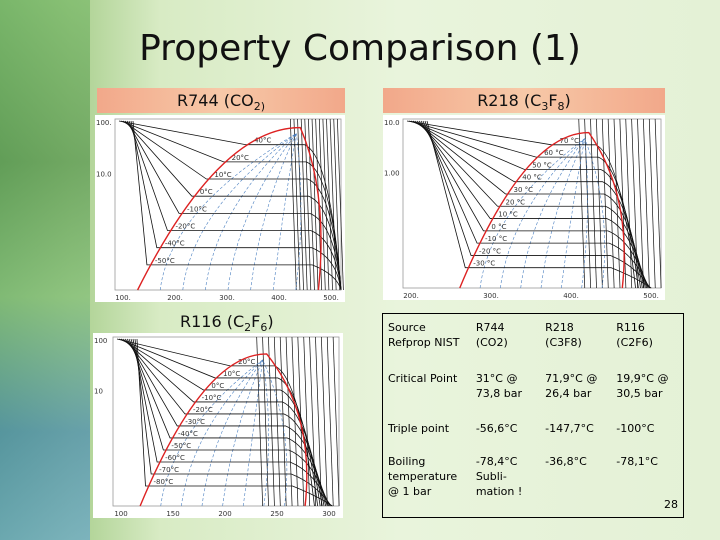  Describe the element at coordinates (642, 385) in the screenshot. I see `table-cell: 19,9°C @ 30,5 bar` at that location.